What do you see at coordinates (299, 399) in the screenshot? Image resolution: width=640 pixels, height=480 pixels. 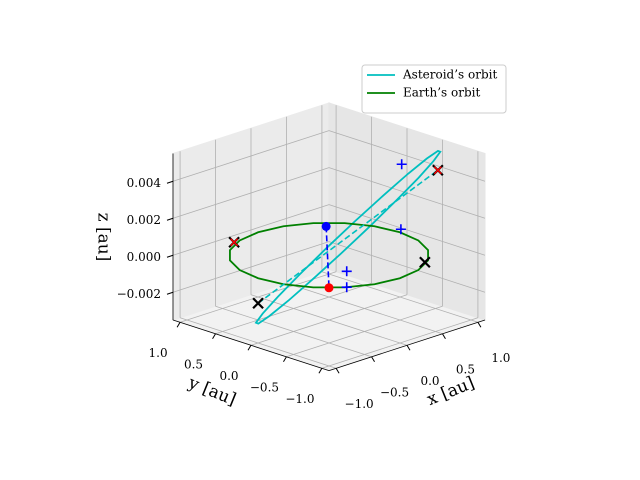 I see `y-tick-label: −1.0` at bounding box center [299, 399].